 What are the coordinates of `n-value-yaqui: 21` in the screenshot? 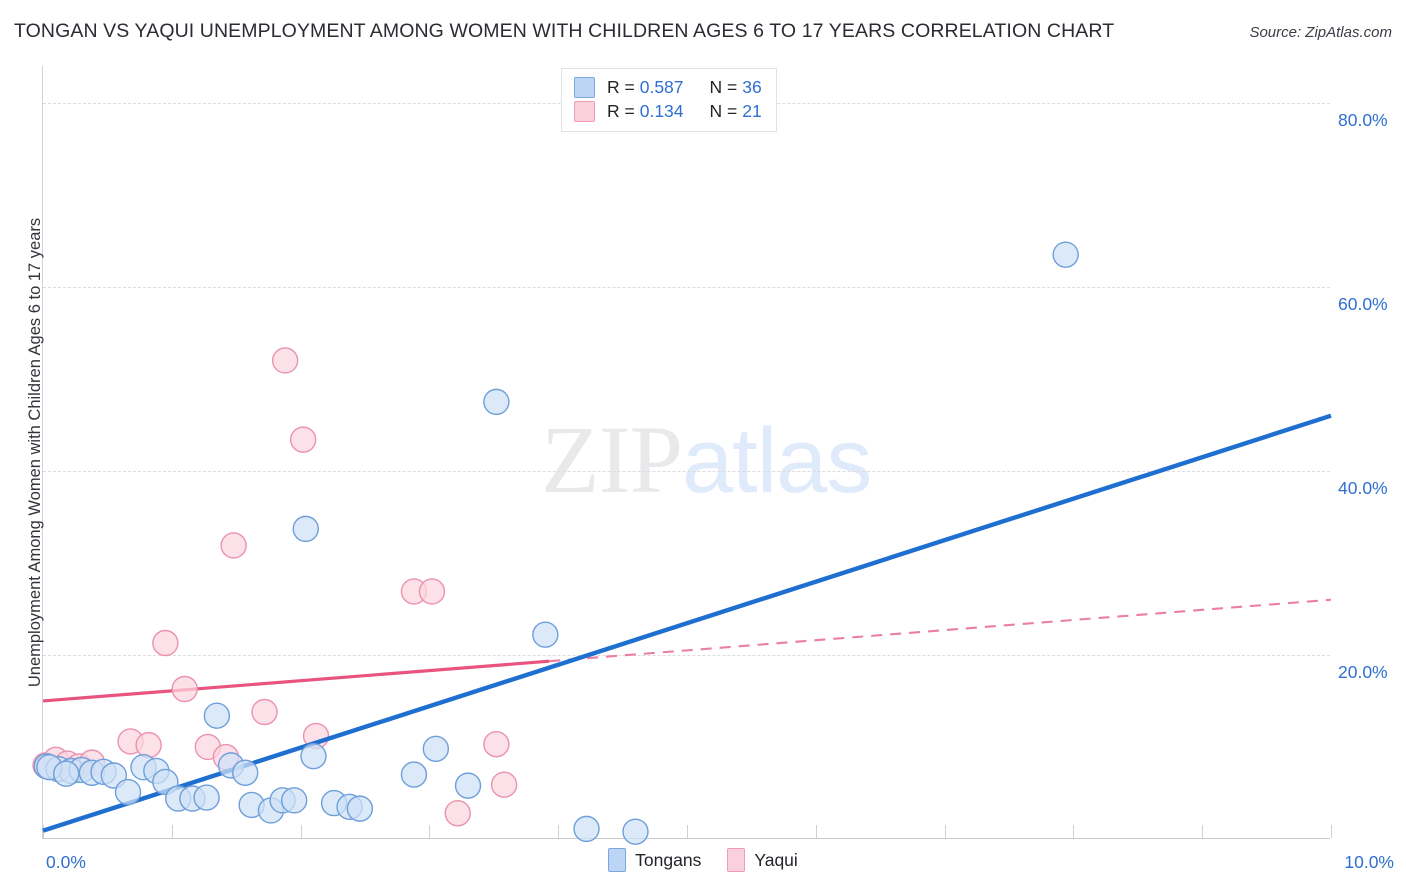 It's located at (752, 111).